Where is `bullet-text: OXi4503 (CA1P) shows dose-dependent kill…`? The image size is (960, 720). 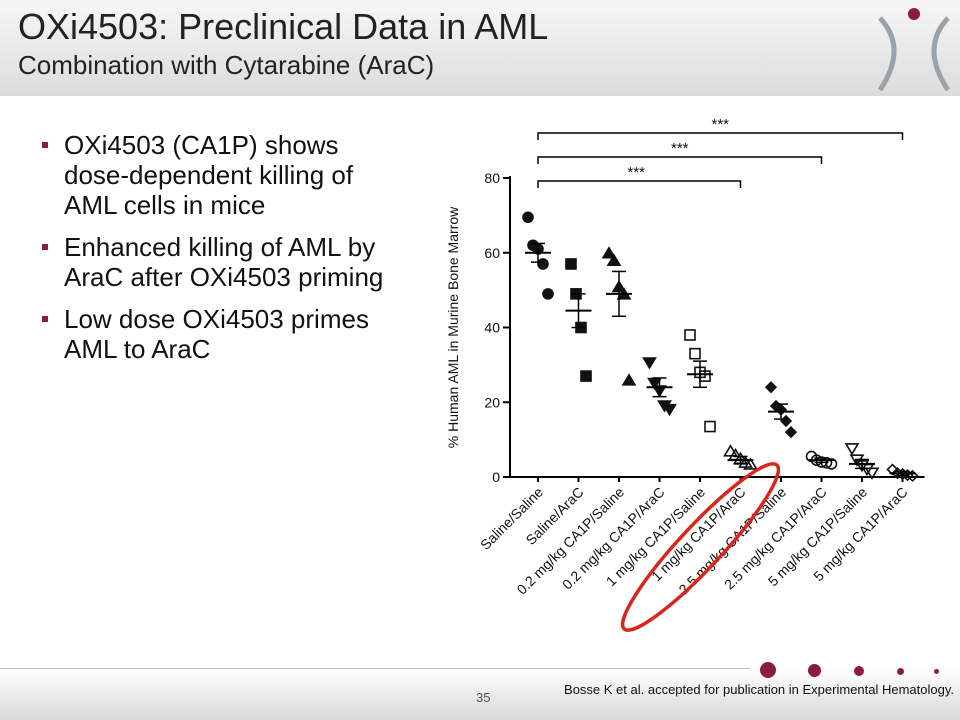
bullet-text: OXi4503 (CA1P) shows dose-dependent kill… is located at coordinates (209, 175).